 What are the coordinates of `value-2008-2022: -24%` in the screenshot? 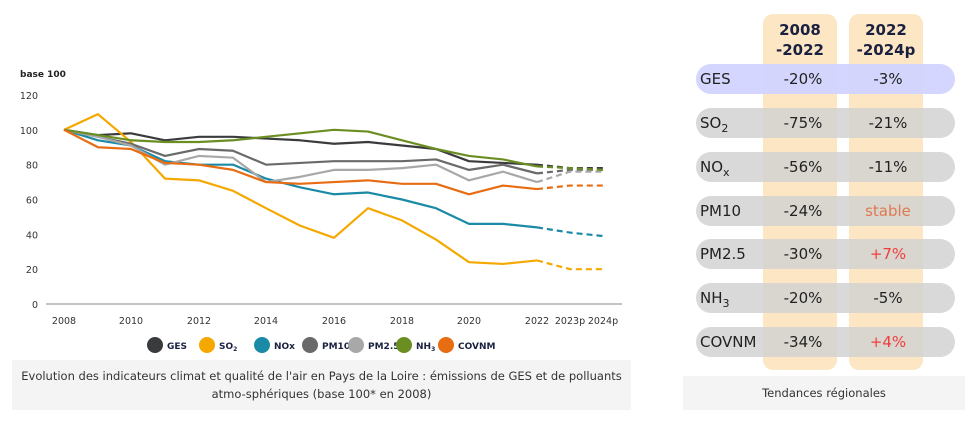 It's located at (803, 211).